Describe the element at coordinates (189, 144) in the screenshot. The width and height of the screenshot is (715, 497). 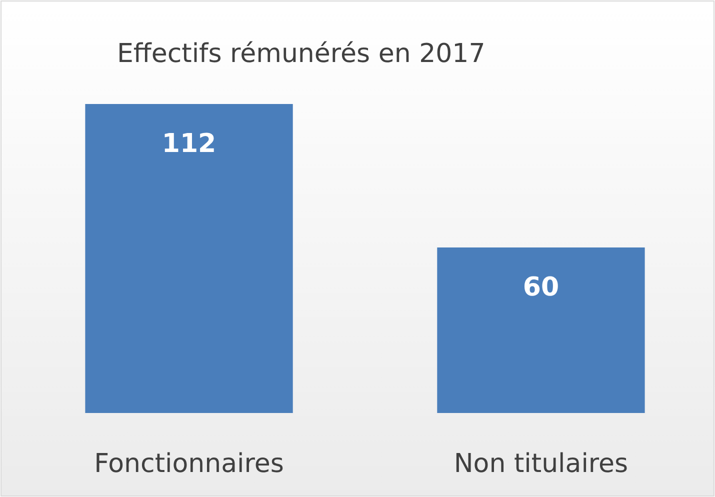
I see `data-label: 112` at that location.